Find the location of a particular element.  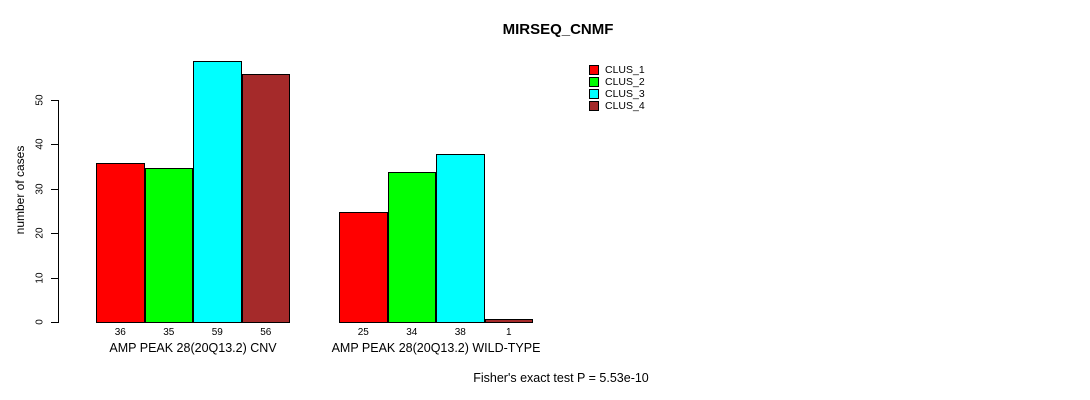

legend: CLUS_1 CLUS_2 CLUS_3 CLUS_4 is located at coordinates (617, 88).